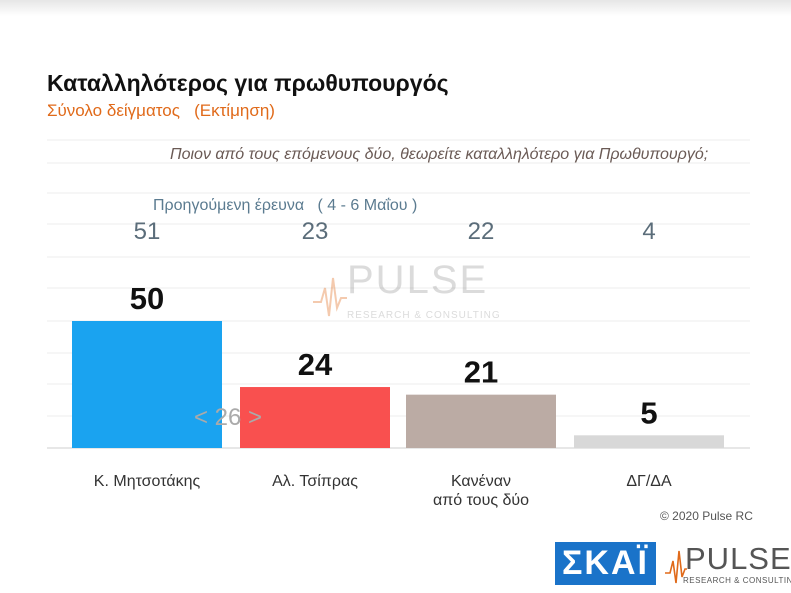 This screenshot has height=593, width=791. What do you see at coordinates (737, 580) in the screenshot?
I see `pulse-logo-subtitle: RESEARCH & CONSULTING` at bounding box center [737, 580].